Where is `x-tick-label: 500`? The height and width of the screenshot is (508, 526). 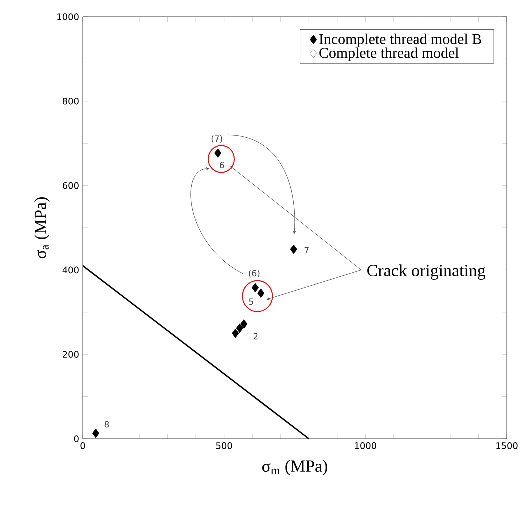 x-tick-label: 500 is located at coordinates (224, 446).